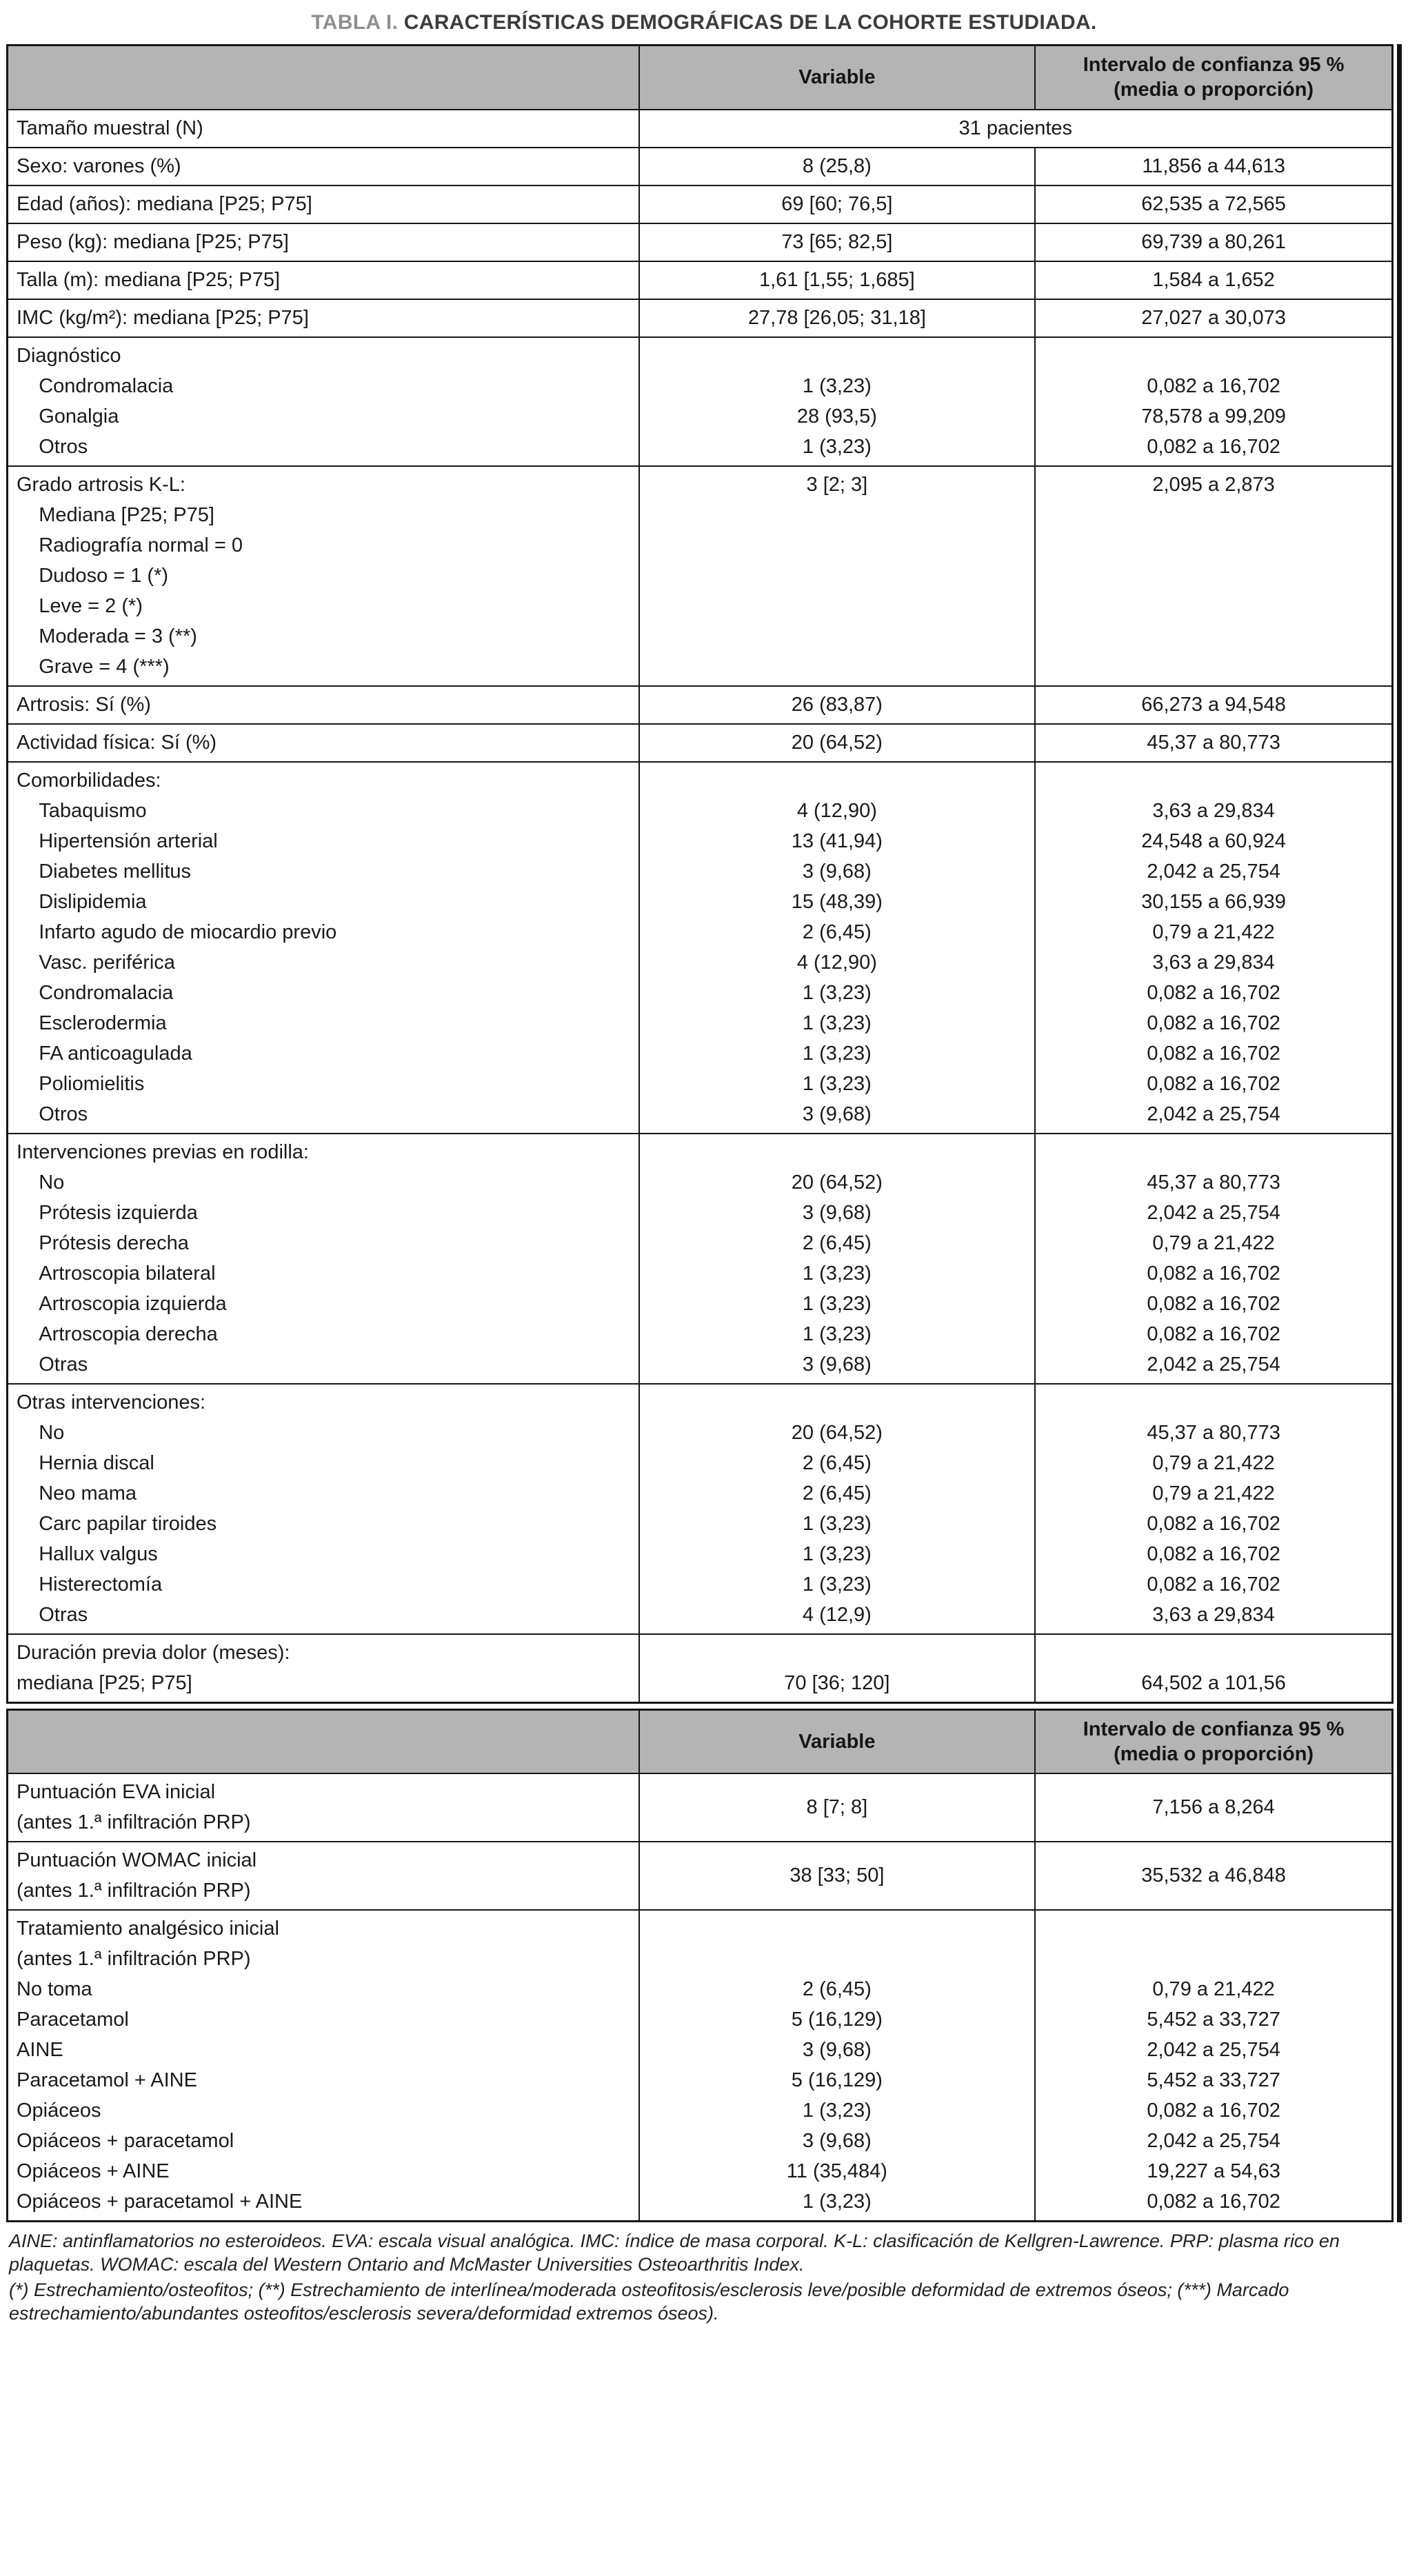 This screenshot has width=1408, height=2576. Describe the element at coordinates (323, 242) in the screenshot. I see `row-label: Peso (kg): mediana [P25; P75]` at that location.